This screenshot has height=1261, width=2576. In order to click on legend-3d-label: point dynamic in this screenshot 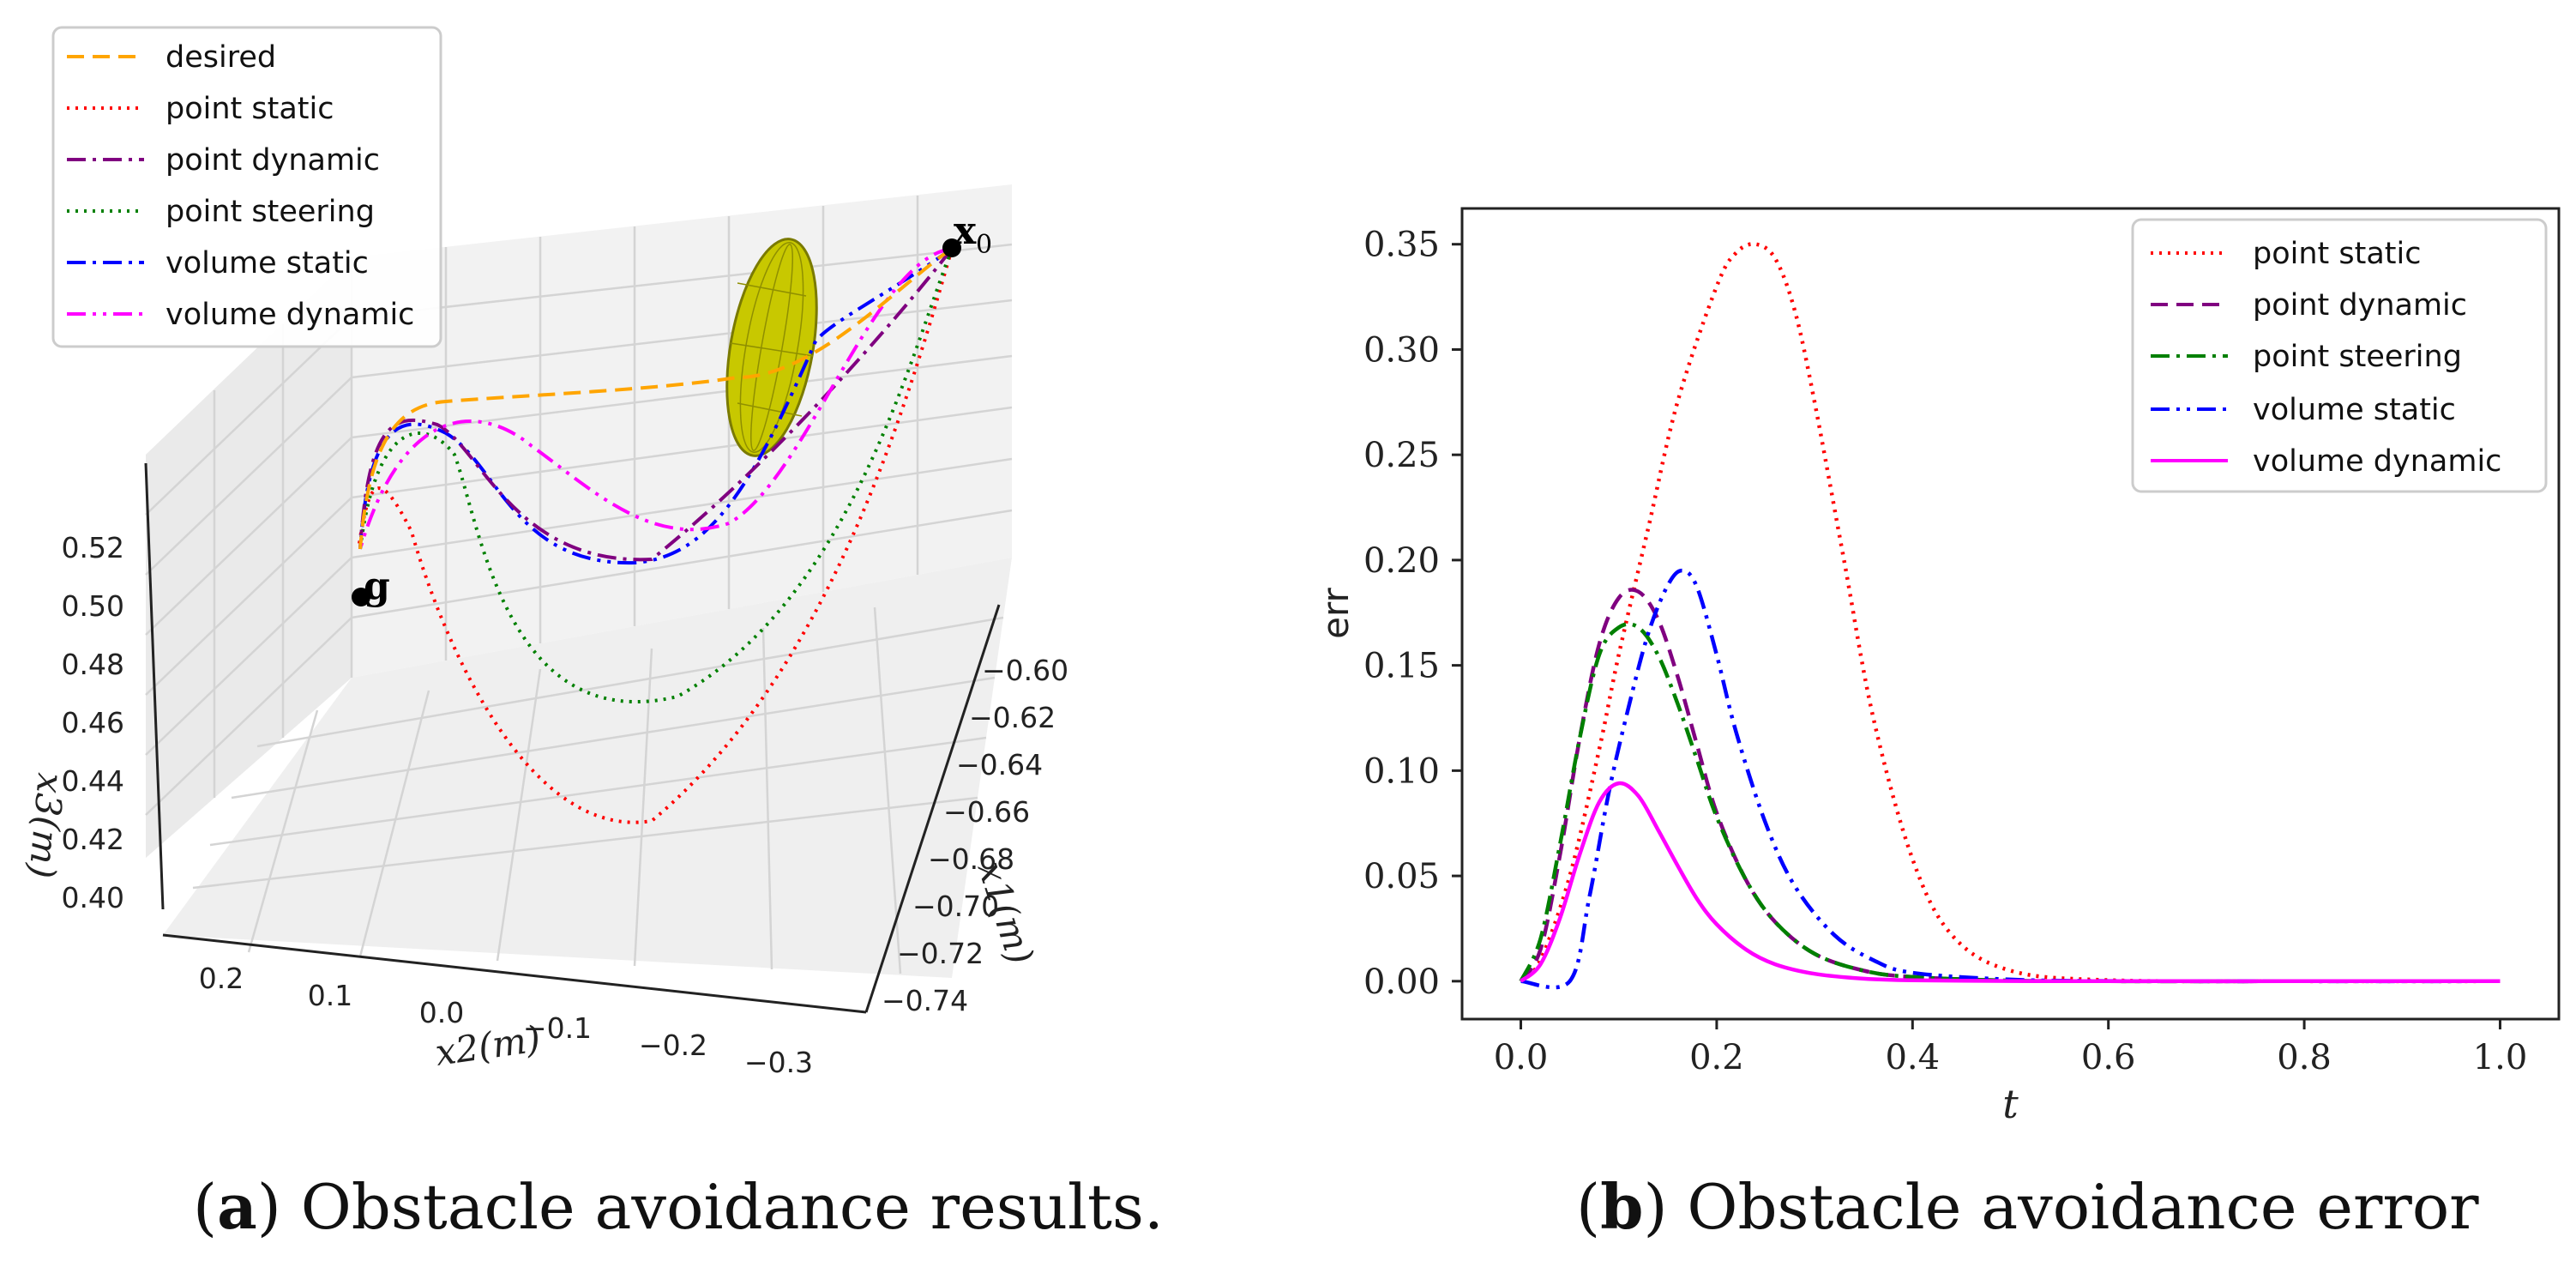, I will do `click(273, 160)`.